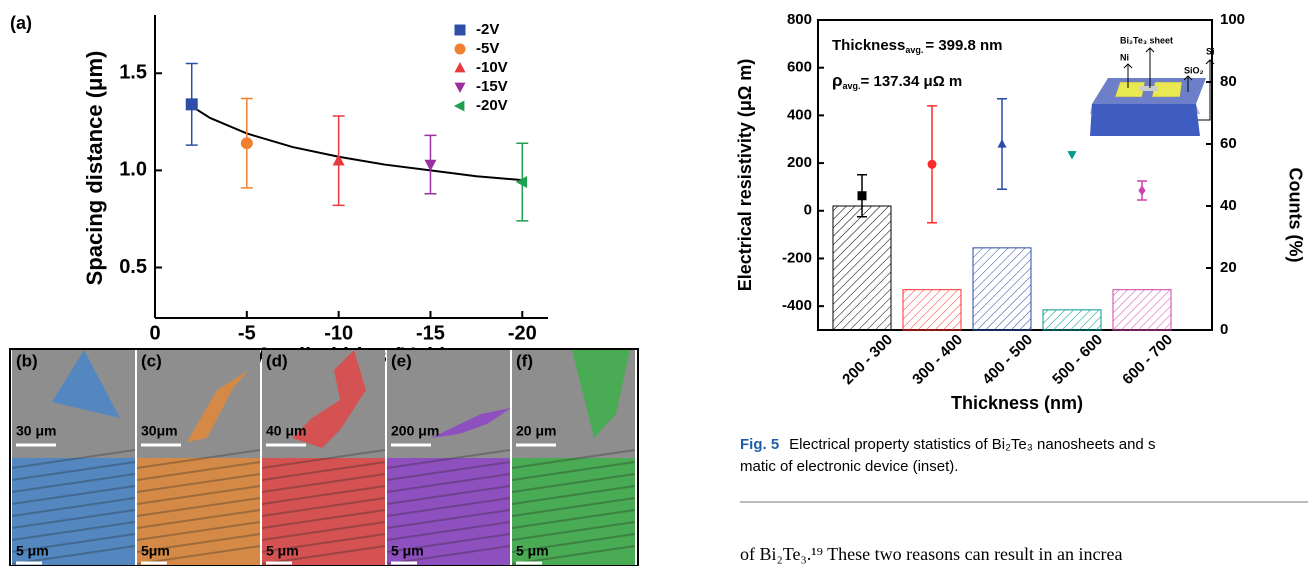  What do you see at coordinates (338, 333) in the screenshot?
I see `x-tick-label: -10` at bounding box center [338, 333].